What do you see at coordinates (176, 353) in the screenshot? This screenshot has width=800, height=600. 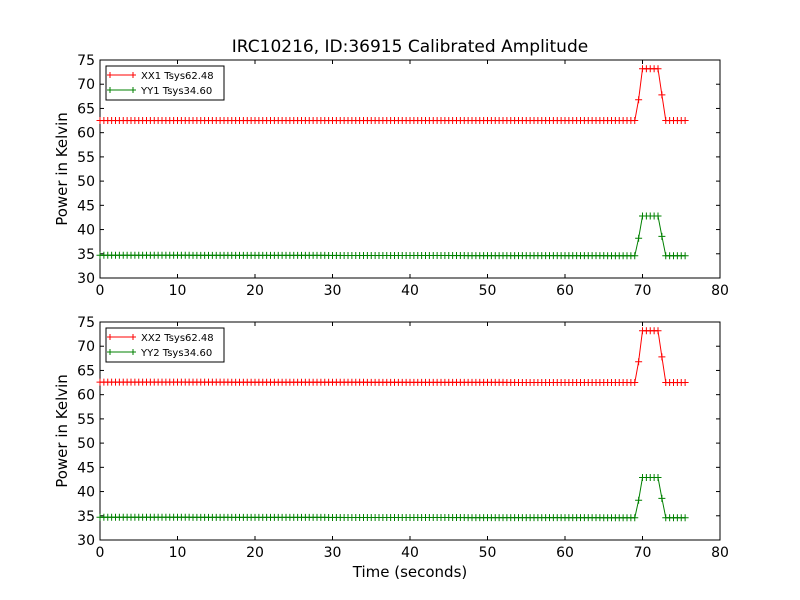 I see `legend-entry: YY2 Tsys34.60` at bounding box center [176, 353].